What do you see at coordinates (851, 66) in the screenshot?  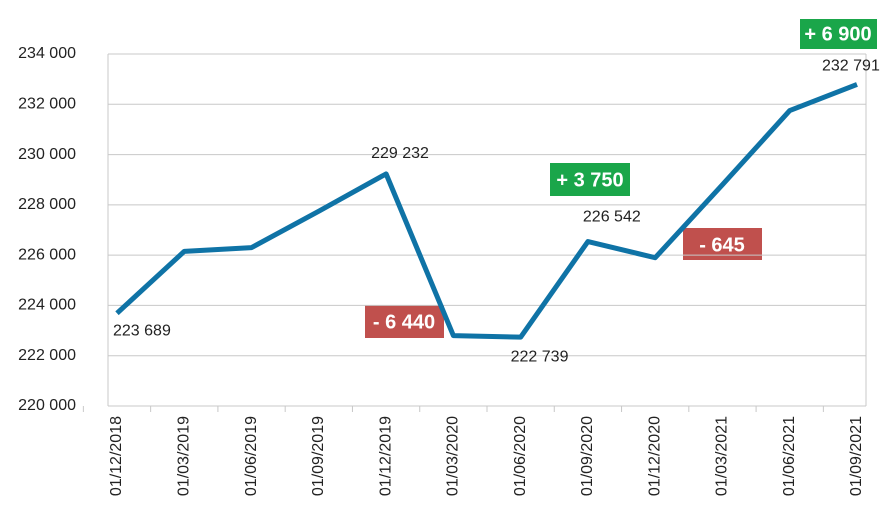 I see `data-label: 232 791` at bounding box center [851, 66].